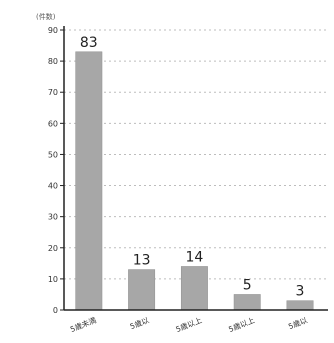  What do you see at coordinates (46, 17) in the screenshot?
I see `y-unit-label: (件数)` at bounding box center [46, 17].